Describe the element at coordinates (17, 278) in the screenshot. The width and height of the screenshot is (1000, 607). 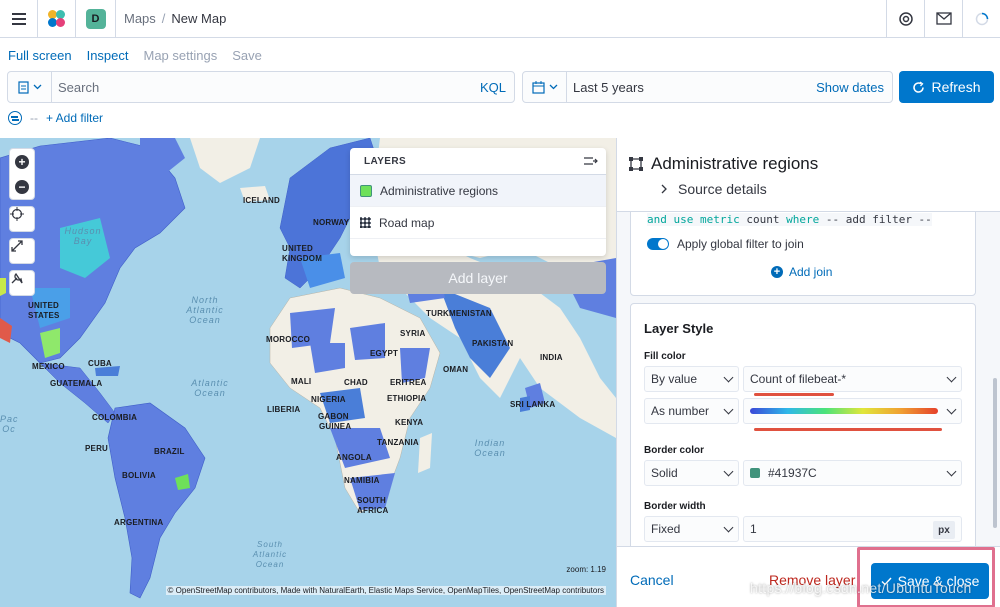
I see `wrench-icon` at that location.